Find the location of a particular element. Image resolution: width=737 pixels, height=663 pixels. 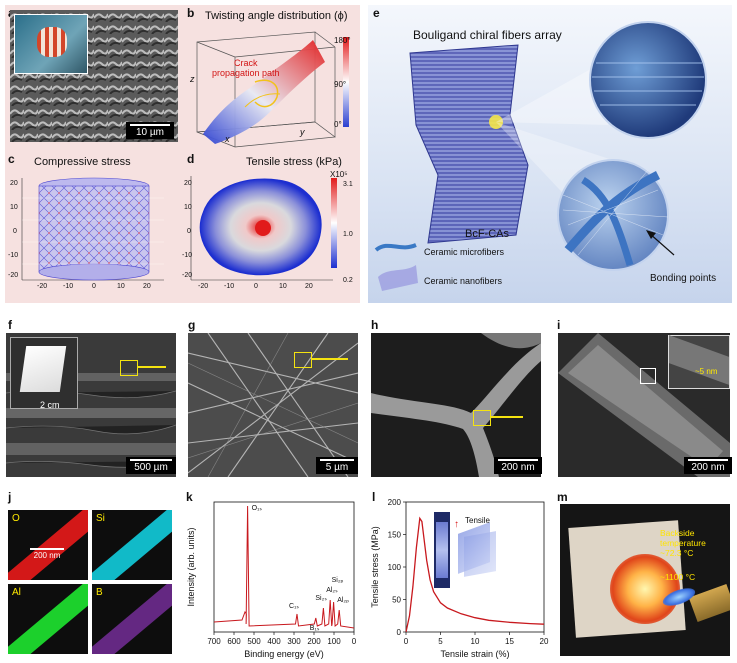

panel-i-inset is located at coordinates (699, 362).